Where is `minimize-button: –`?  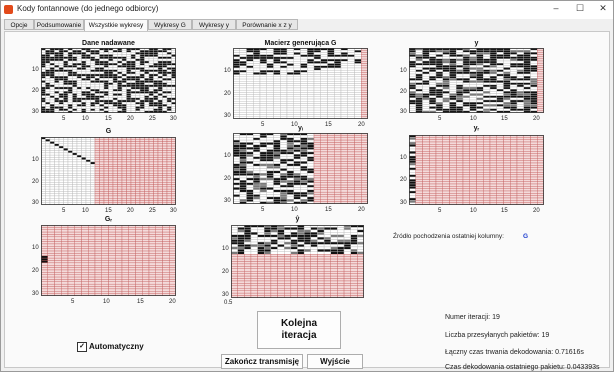 minimize-button: – is located at coordinates (556, 8).